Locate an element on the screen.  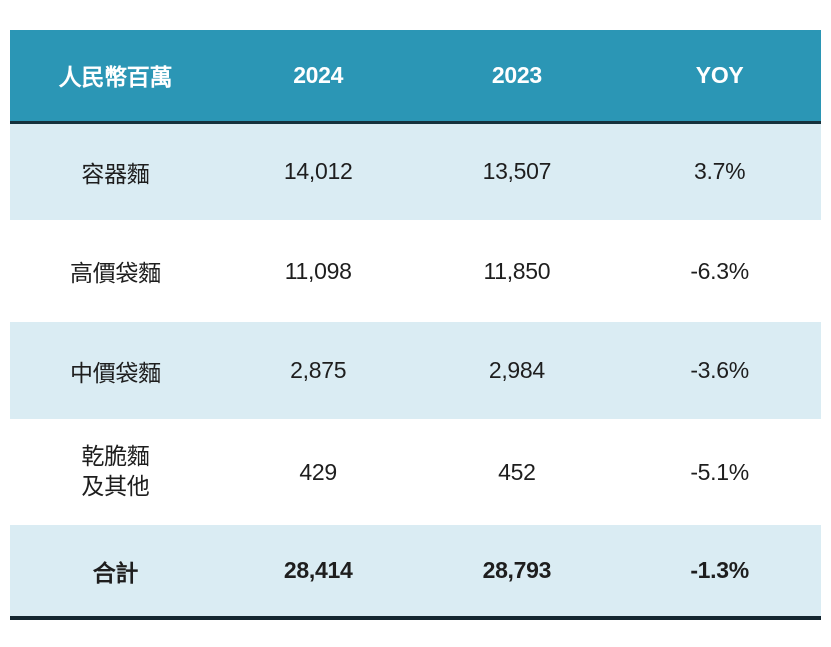
row-label-line-2: 及其他 is located at coordinates (115, 486).